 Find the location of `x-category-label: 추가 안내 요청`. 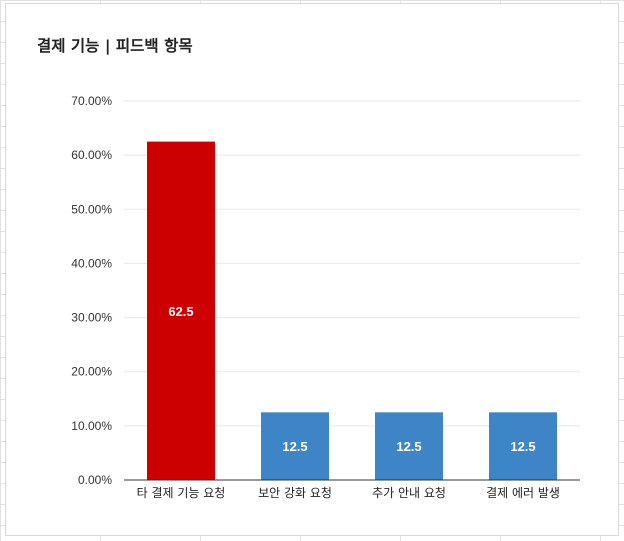

x-category-label: 추가 안내 요청 is located at coordinates (409, 493).